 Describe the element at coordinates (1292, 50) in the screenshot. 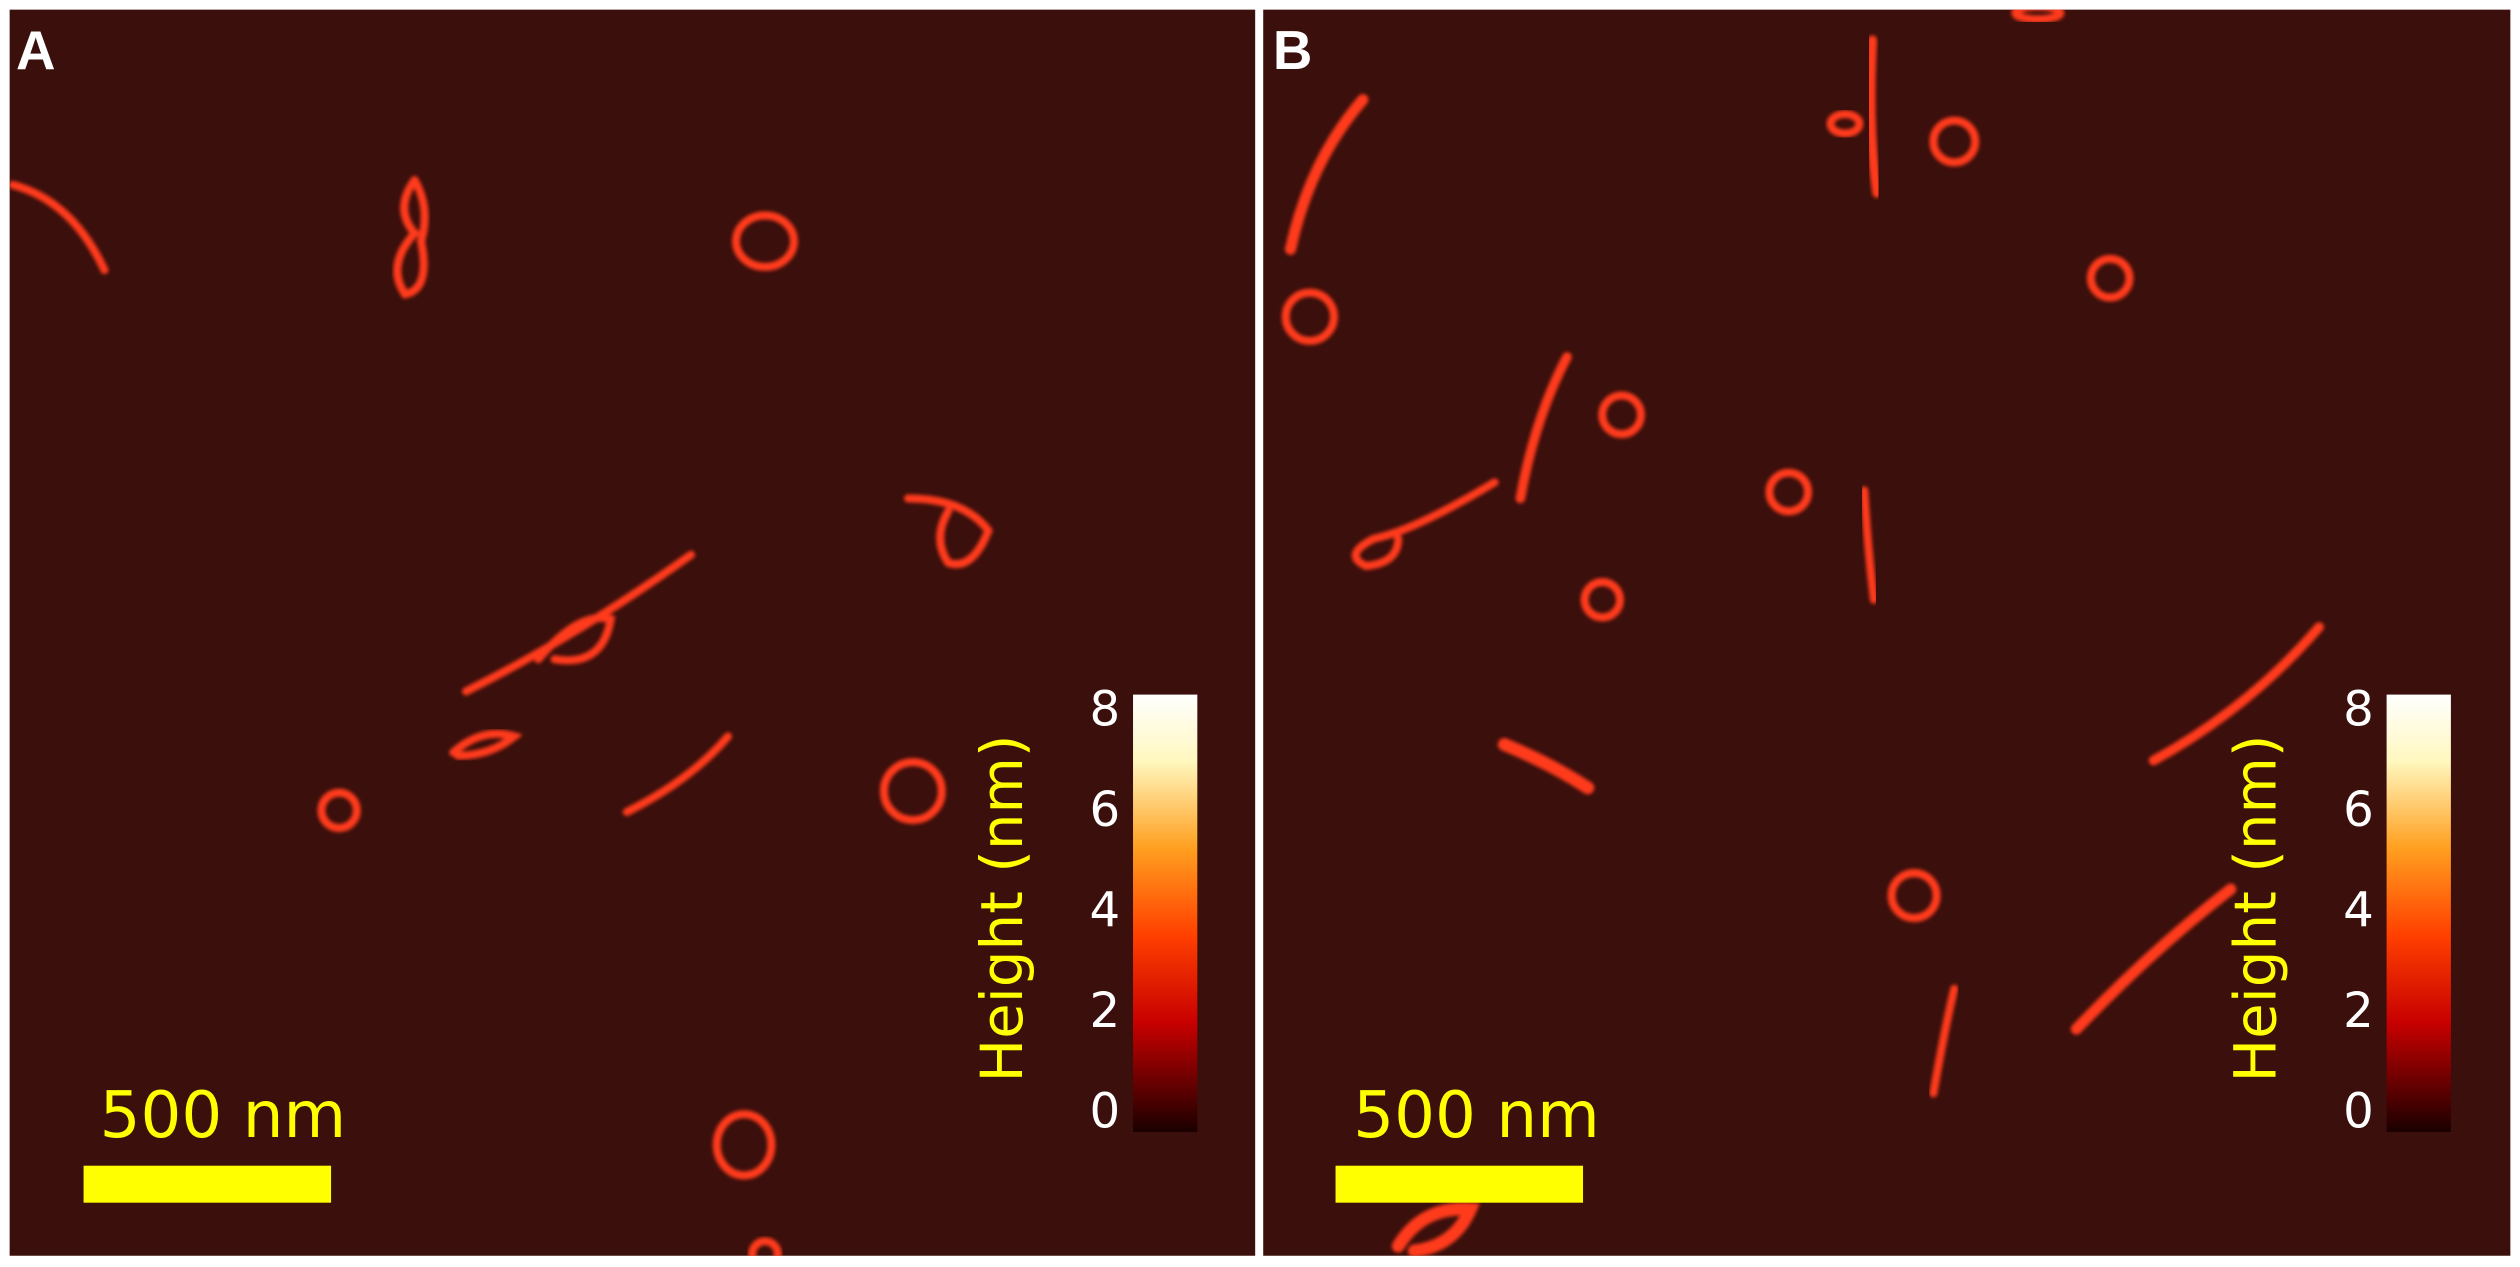

I see `panel-label: B` at that location.